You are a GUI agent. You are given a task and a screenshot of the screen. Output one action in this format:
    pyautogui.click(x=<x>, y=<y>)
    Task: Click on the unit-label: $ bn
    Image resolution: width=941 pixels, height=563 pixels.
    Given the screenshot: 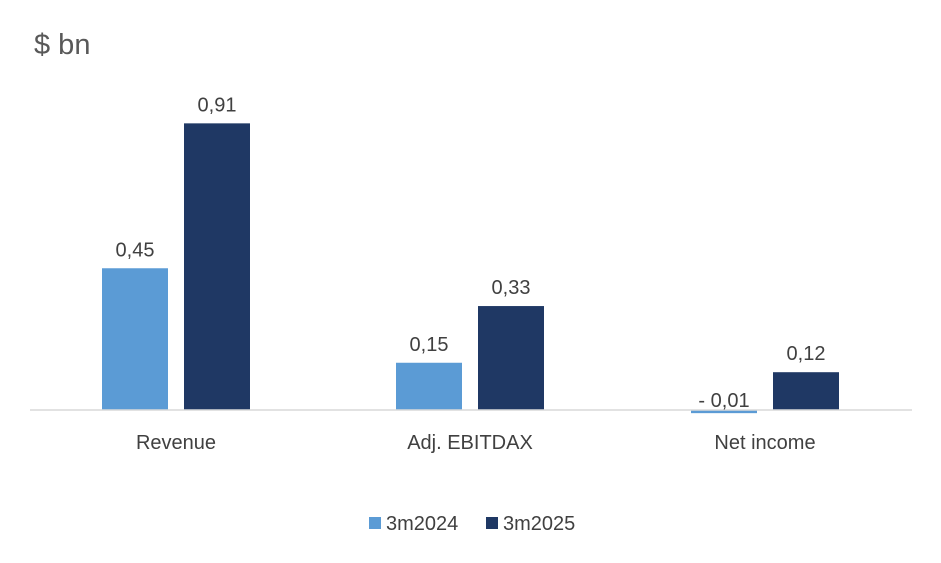 What is the action you would take?
    pyautogui.click(x=62, y=45)
    